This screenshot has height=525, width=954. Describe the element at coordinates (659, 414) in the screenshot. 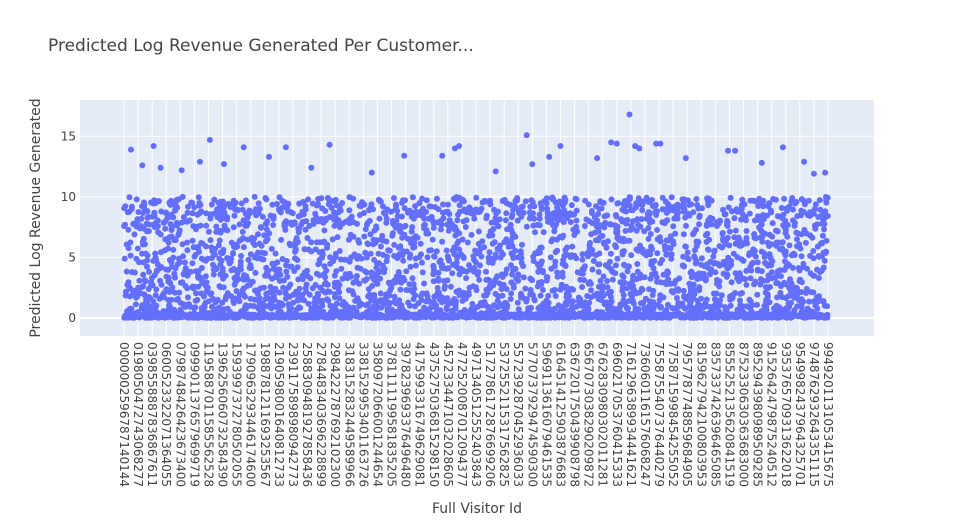

I see `x-tick-label: 7558755407376440279` at that location.